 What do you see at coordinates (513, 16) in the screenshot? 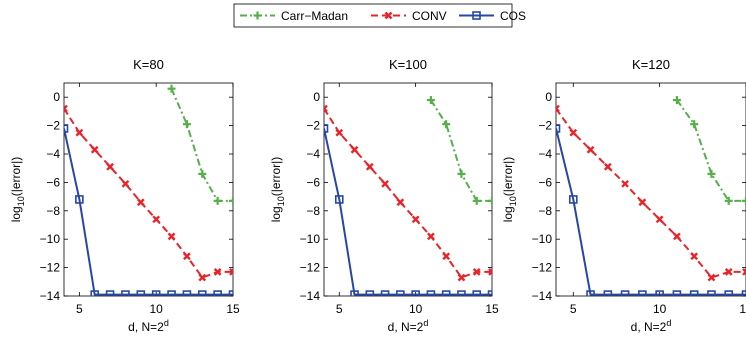
I see `legend-label: COS` at bounding box center [513, 16].